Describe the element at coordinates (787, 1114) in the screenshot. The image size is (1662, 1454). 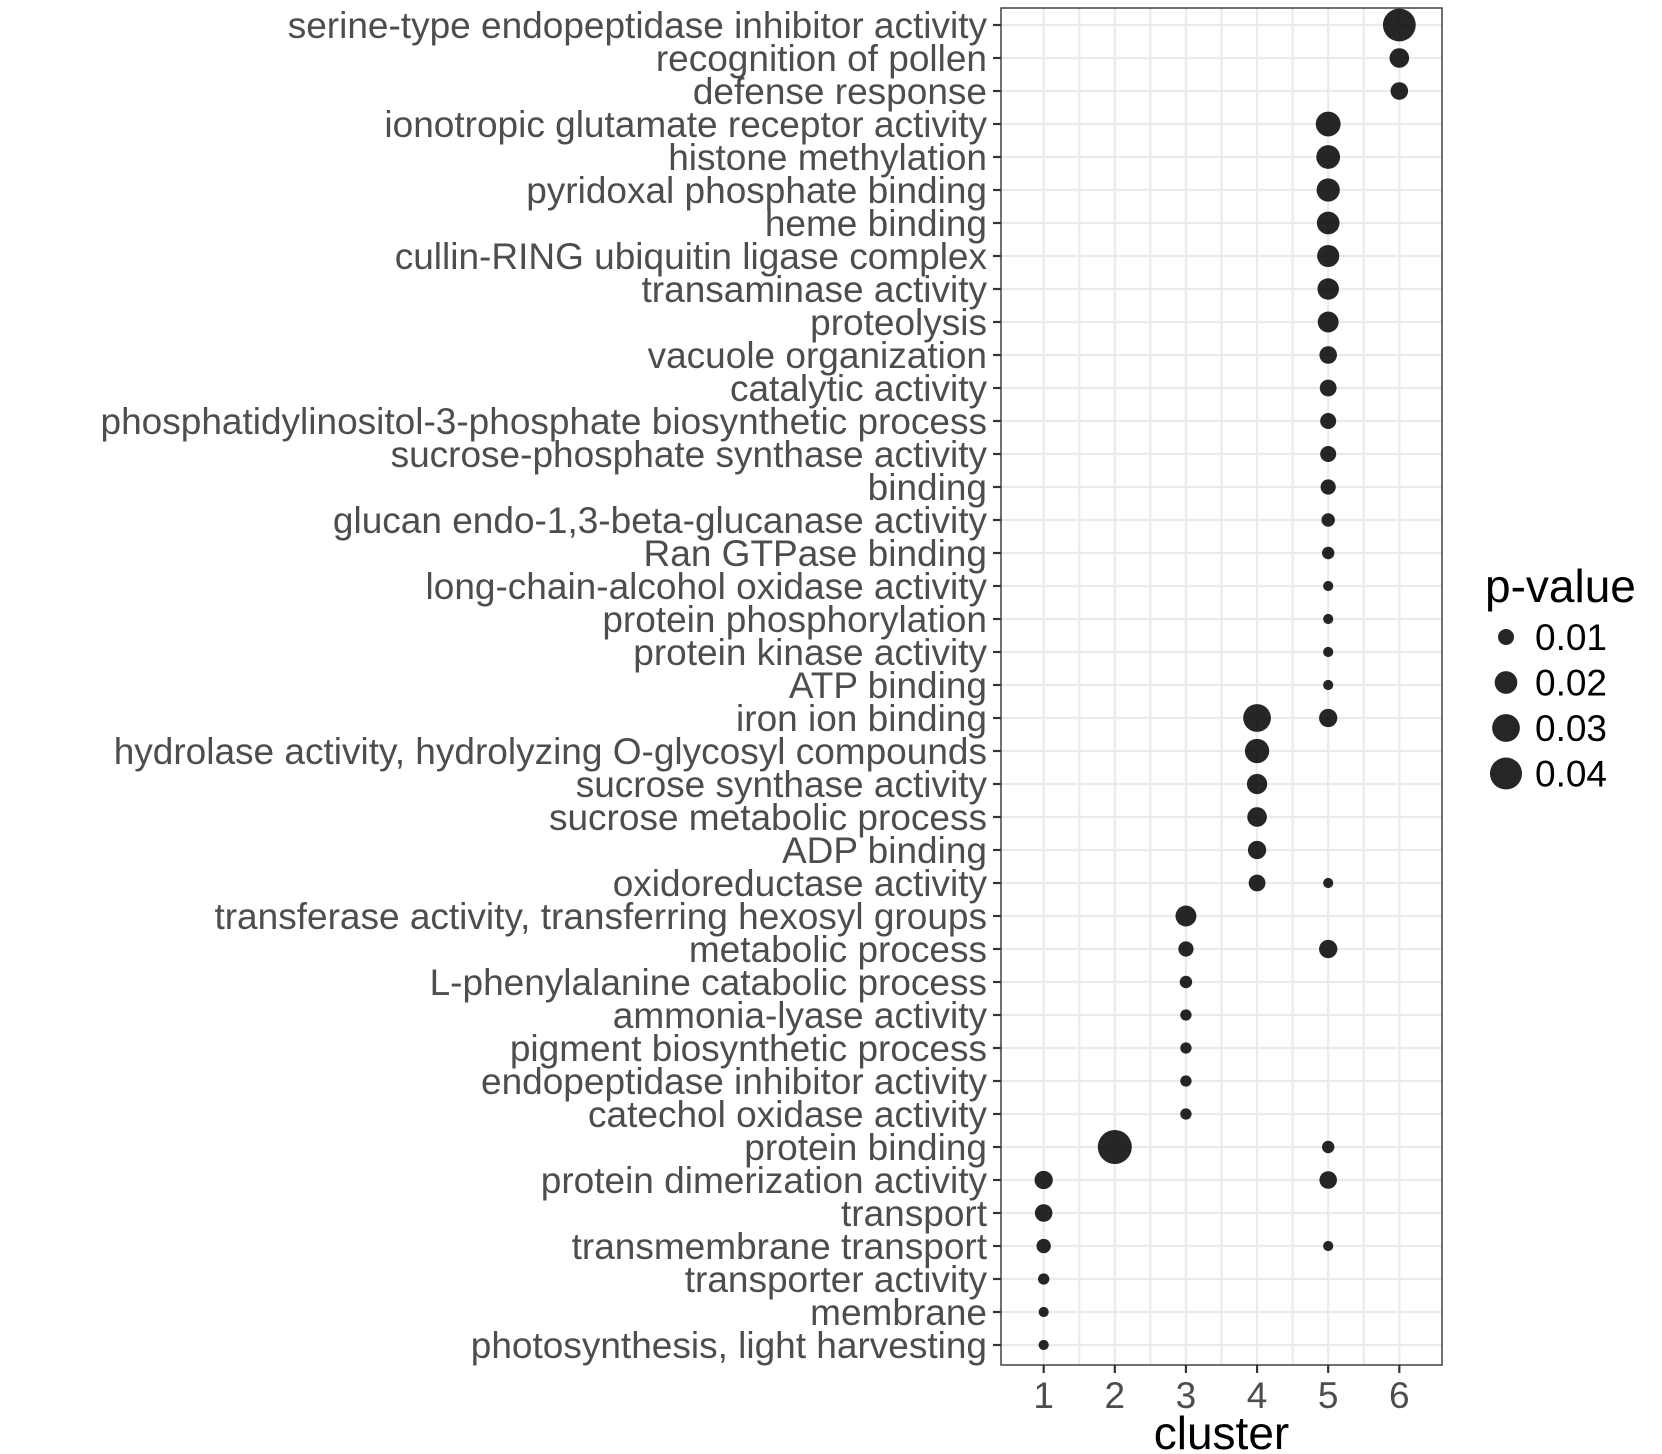
I see `y-tick-label: catechol oxidase activity` at that location.